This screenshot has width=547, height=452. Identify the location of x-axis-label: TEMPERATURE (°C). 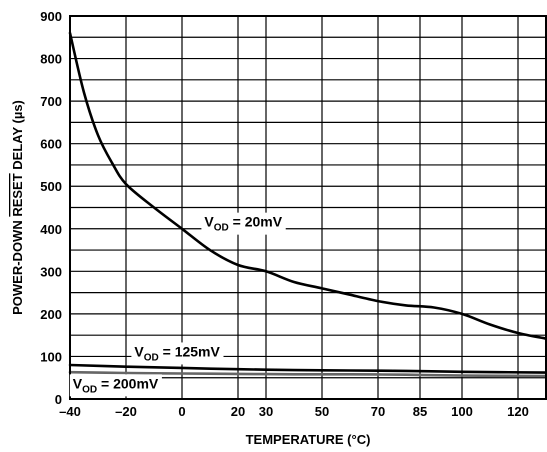
(308, 439).